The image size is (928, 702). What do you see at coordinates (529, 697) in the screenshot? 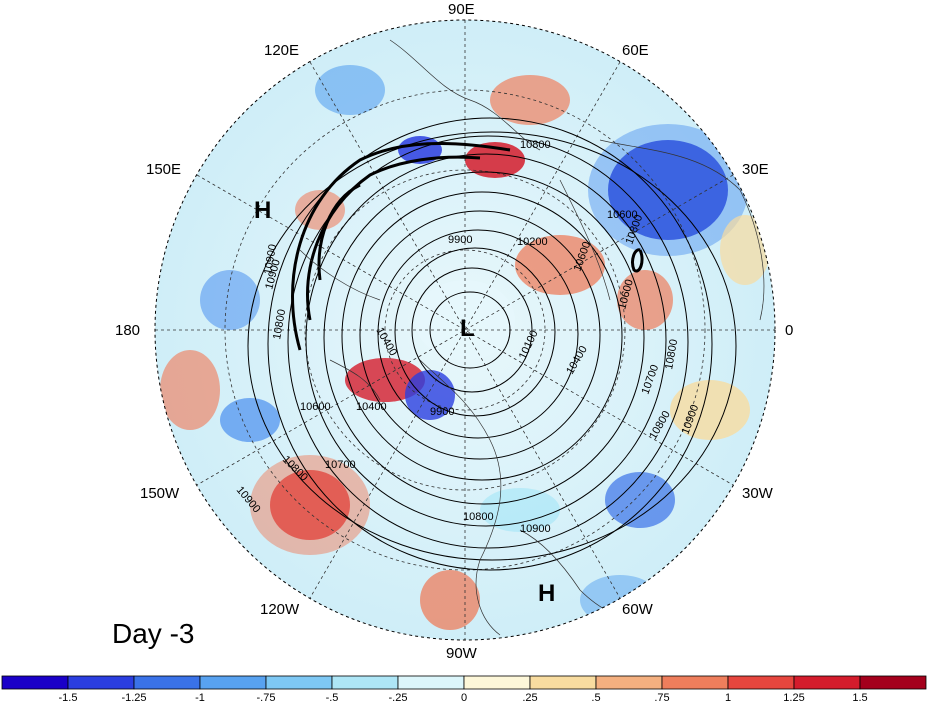
I see `colorbar-label: .25` at bounding box center [529, 697].